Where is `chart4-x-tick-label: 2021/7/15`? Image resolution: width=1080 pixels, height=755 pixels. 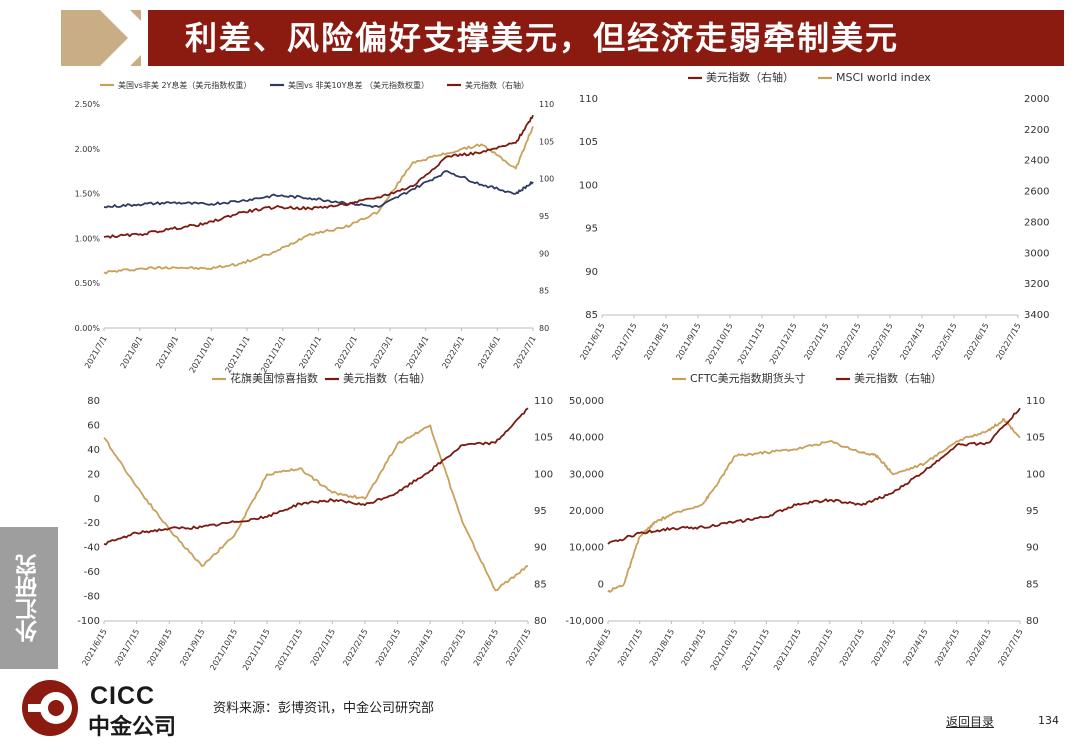
chart4-x-tick-label: 2021/7/15 is located at coordinates (630, 648).